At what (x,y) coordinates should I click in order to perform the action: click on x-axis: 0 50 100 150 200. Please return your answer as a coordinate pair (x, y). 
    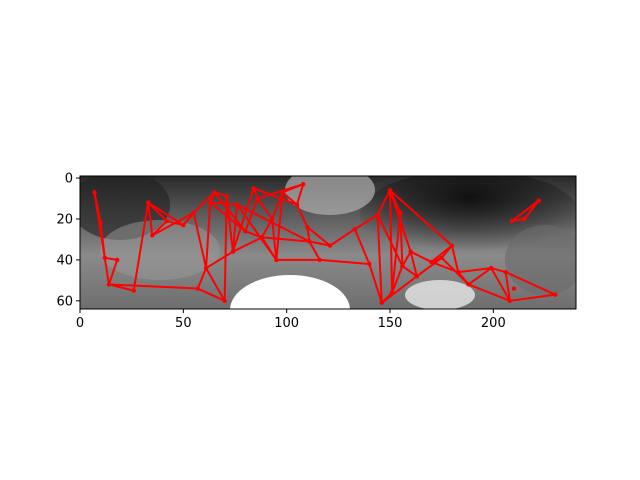
    Looking at the image, I should click on (291, 320).